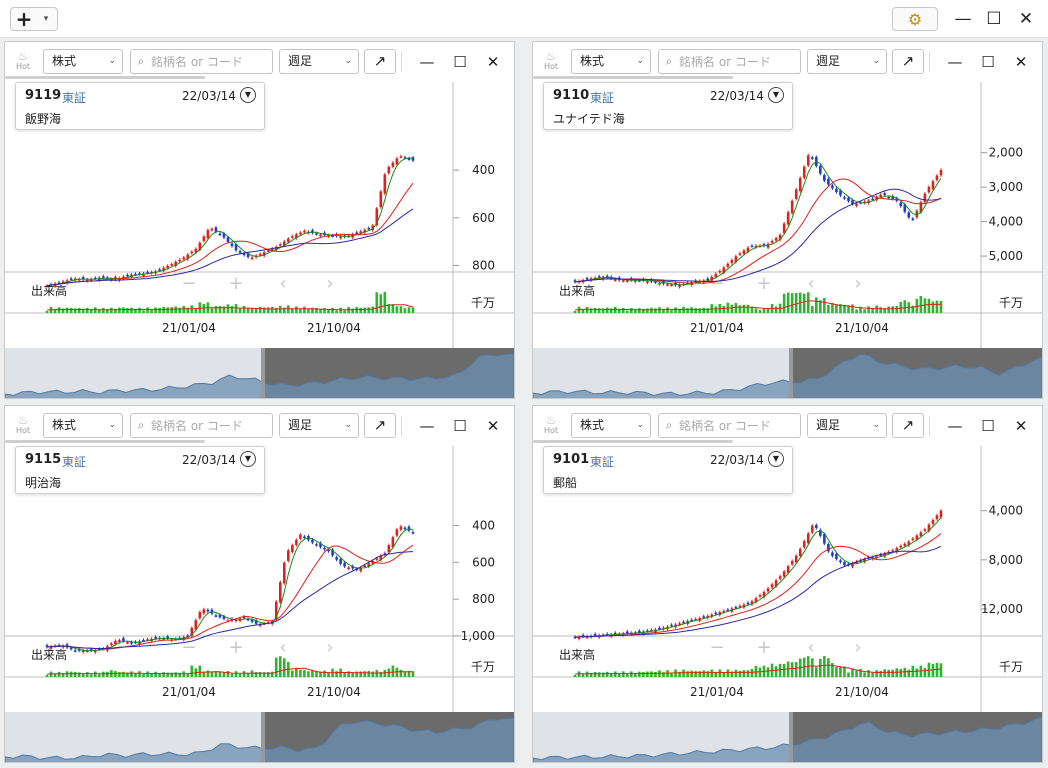  Describe the element at coordinates (915, 19) in the screenshot. I see `settings-button: ⚙` at that location.